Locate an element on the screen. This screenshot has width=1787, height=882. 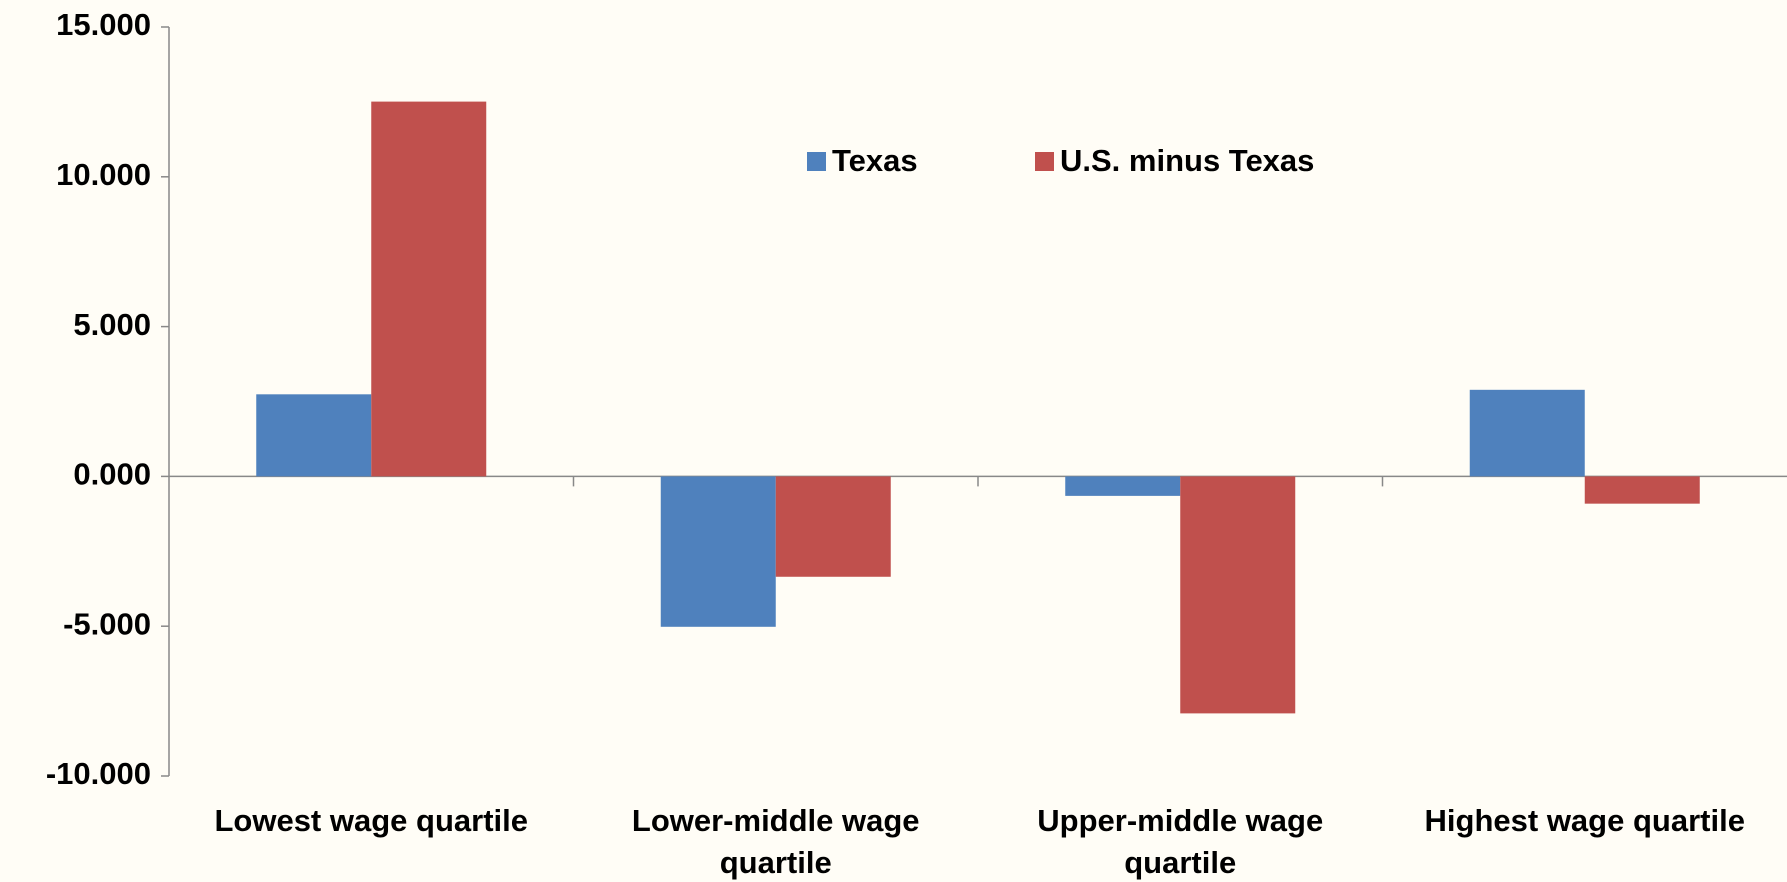
y-tick-label: 10.000 is located at coordinates (103, 174).